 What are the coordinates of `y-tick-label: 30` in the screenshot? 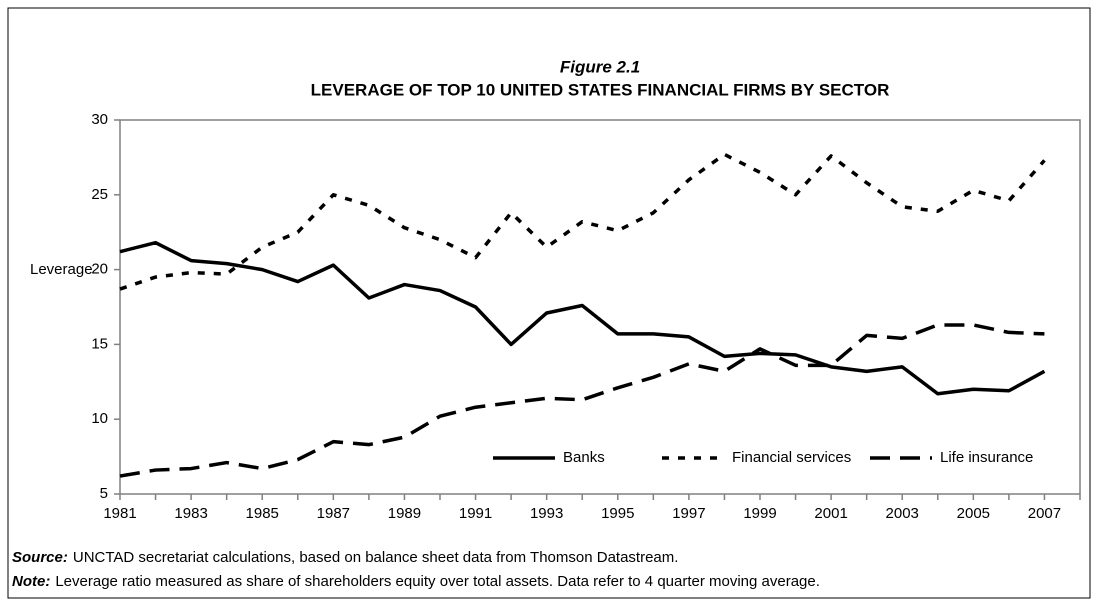 It's located at (99, 119).